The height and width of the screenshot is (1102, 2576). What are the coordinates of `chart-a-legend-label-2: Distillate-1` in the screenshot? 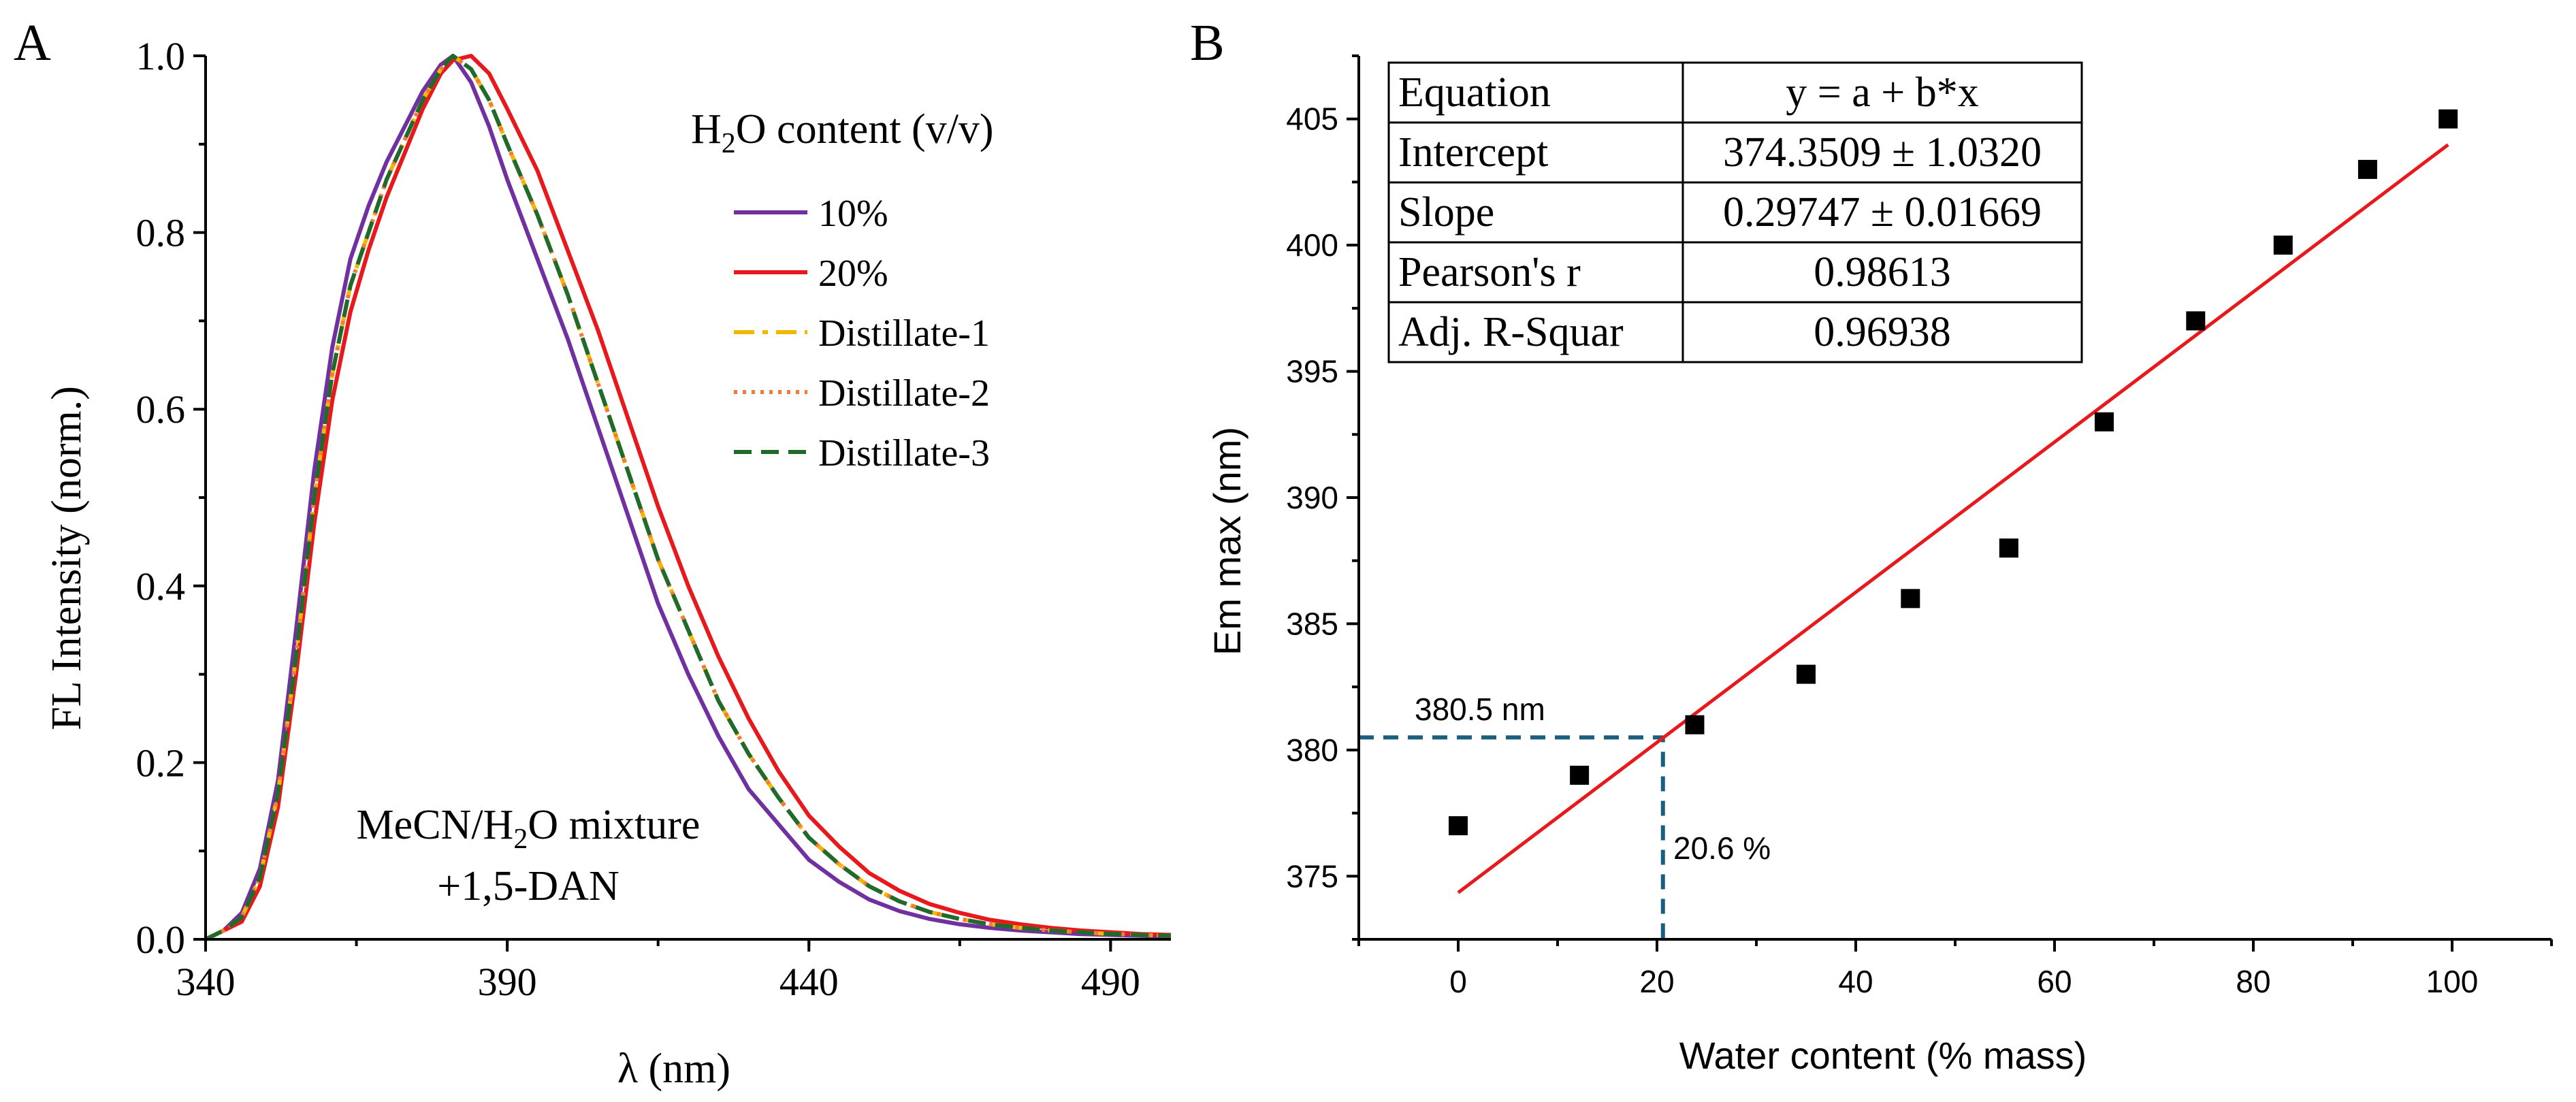 It's located at (904, 333).